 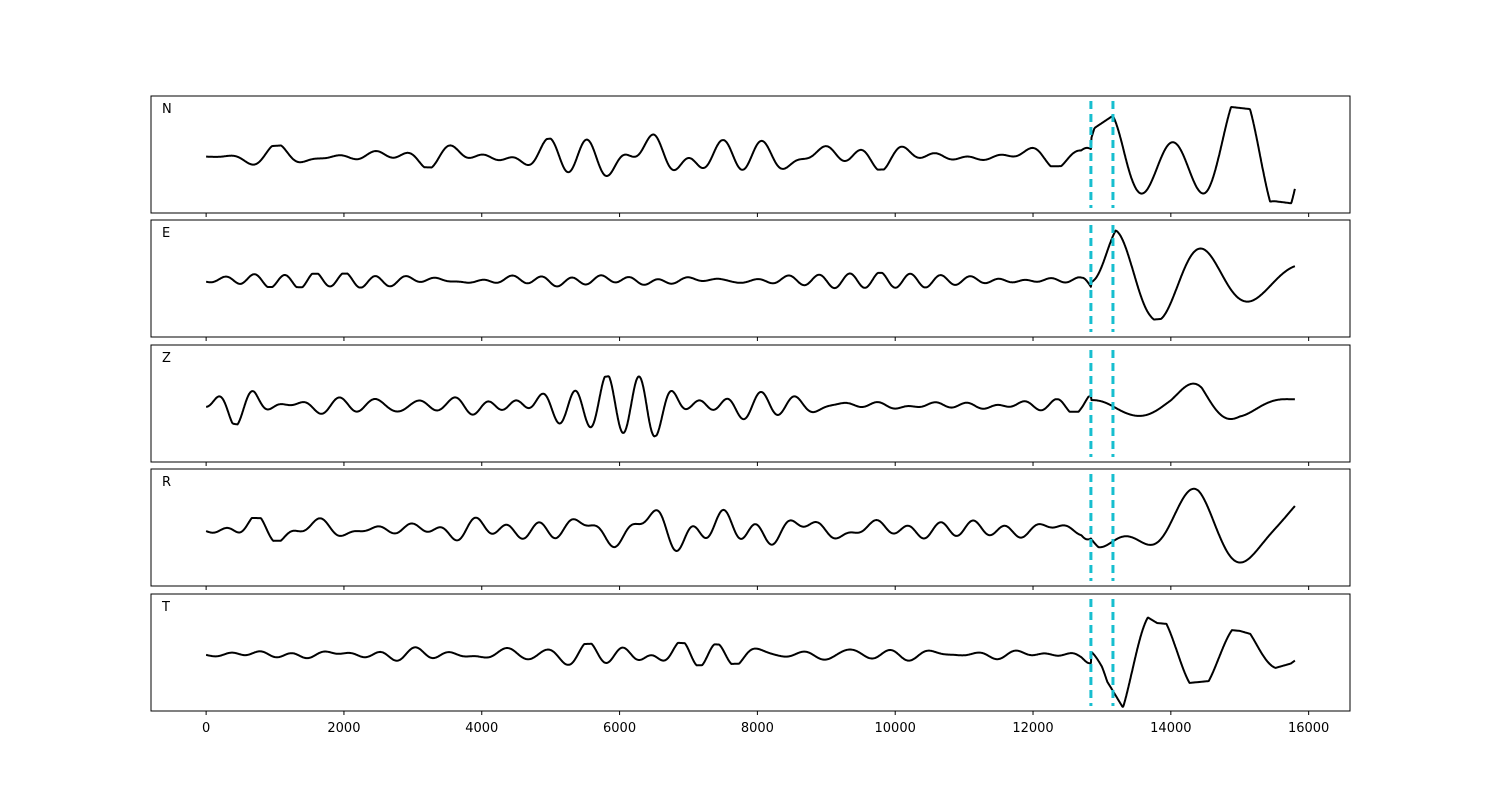 I want to click on x-tick-label: 0, so click(x=206, y=728).